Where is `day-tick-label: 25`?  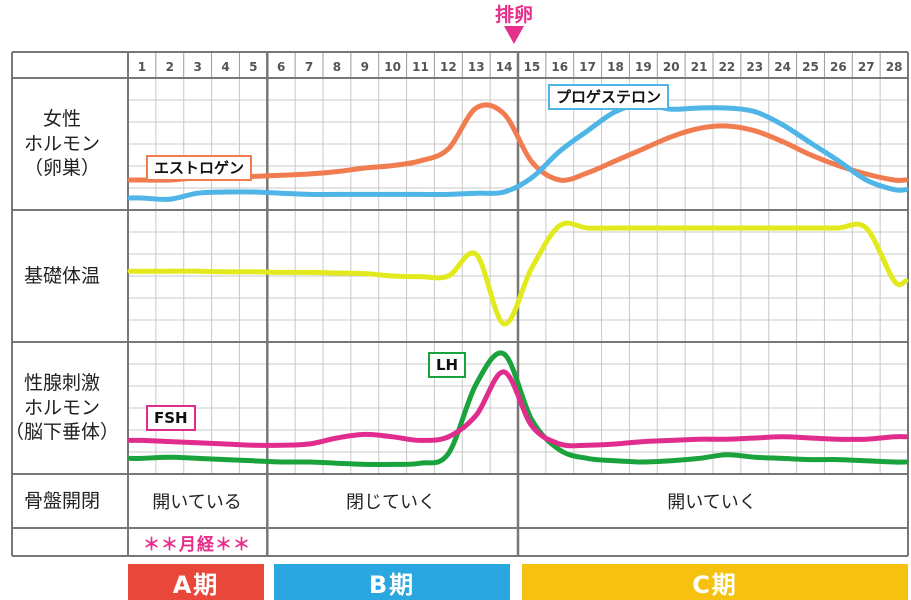 day-tick-label: 25 is located at coordinates (810, 67).